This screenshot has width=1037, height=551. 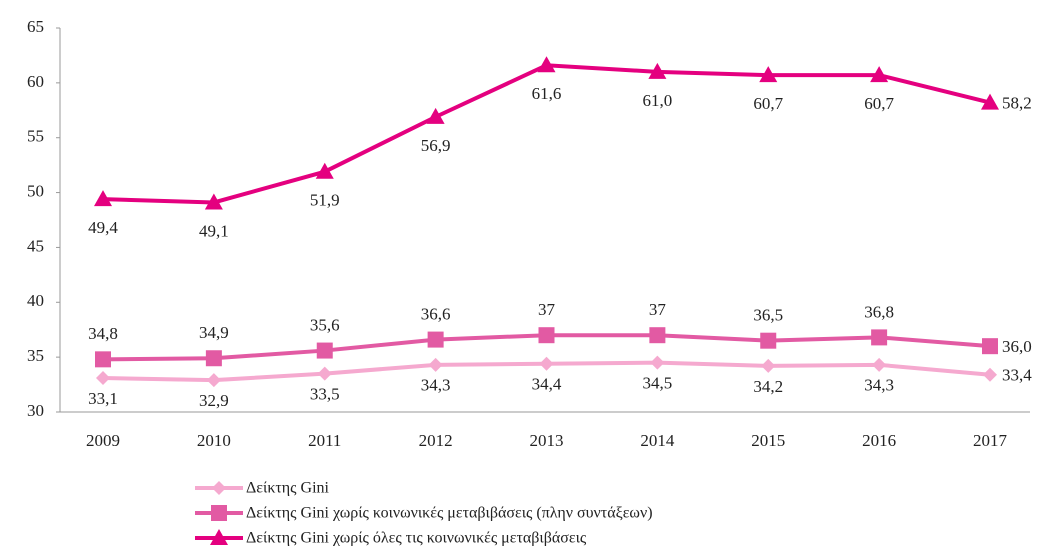 I want to click on legend-label: Δείκτης Gini, so click(x=288, y=488).